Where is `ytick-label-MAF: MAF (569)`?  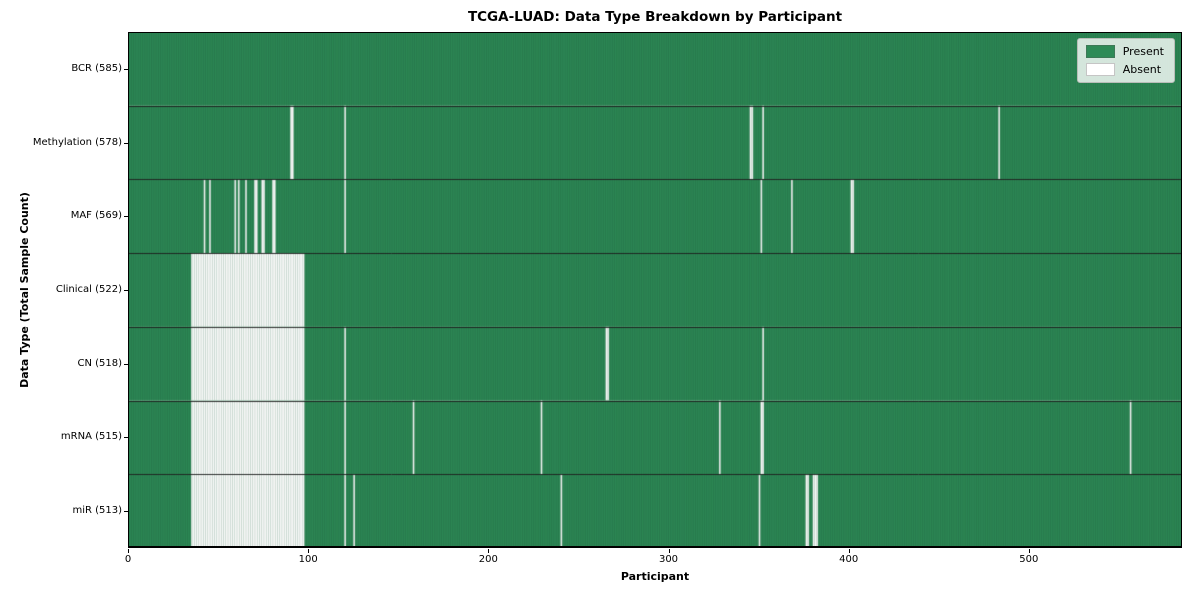
ytick-label-MAF: MAF (569) is located at coordinates (96, 216).